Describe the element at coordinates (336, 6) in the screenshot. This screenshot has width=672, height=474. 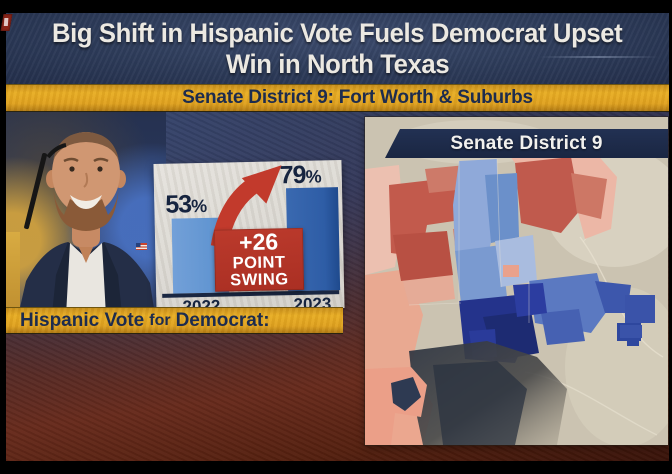
I see `letterbox-top` at that location.